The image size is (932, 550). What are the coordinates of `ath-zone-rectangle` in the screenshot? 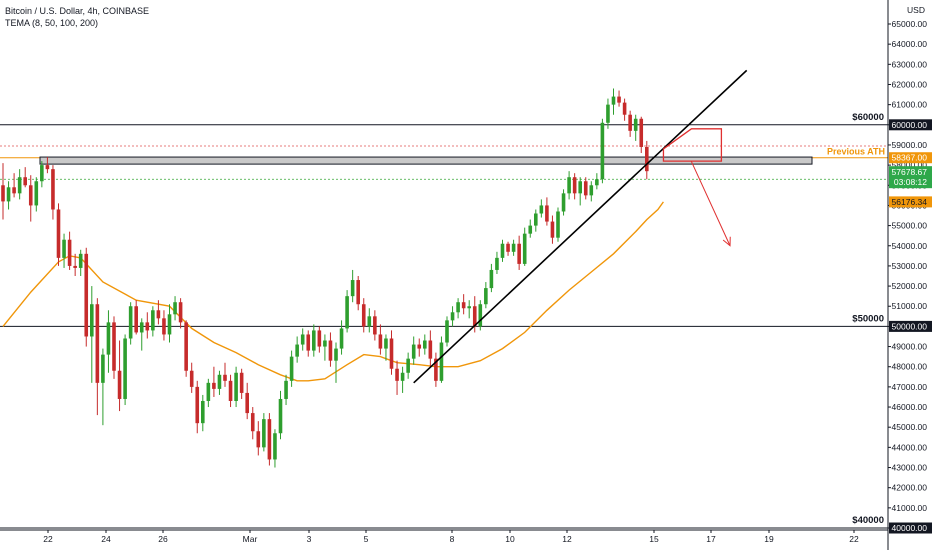 It's located at (426, 160).